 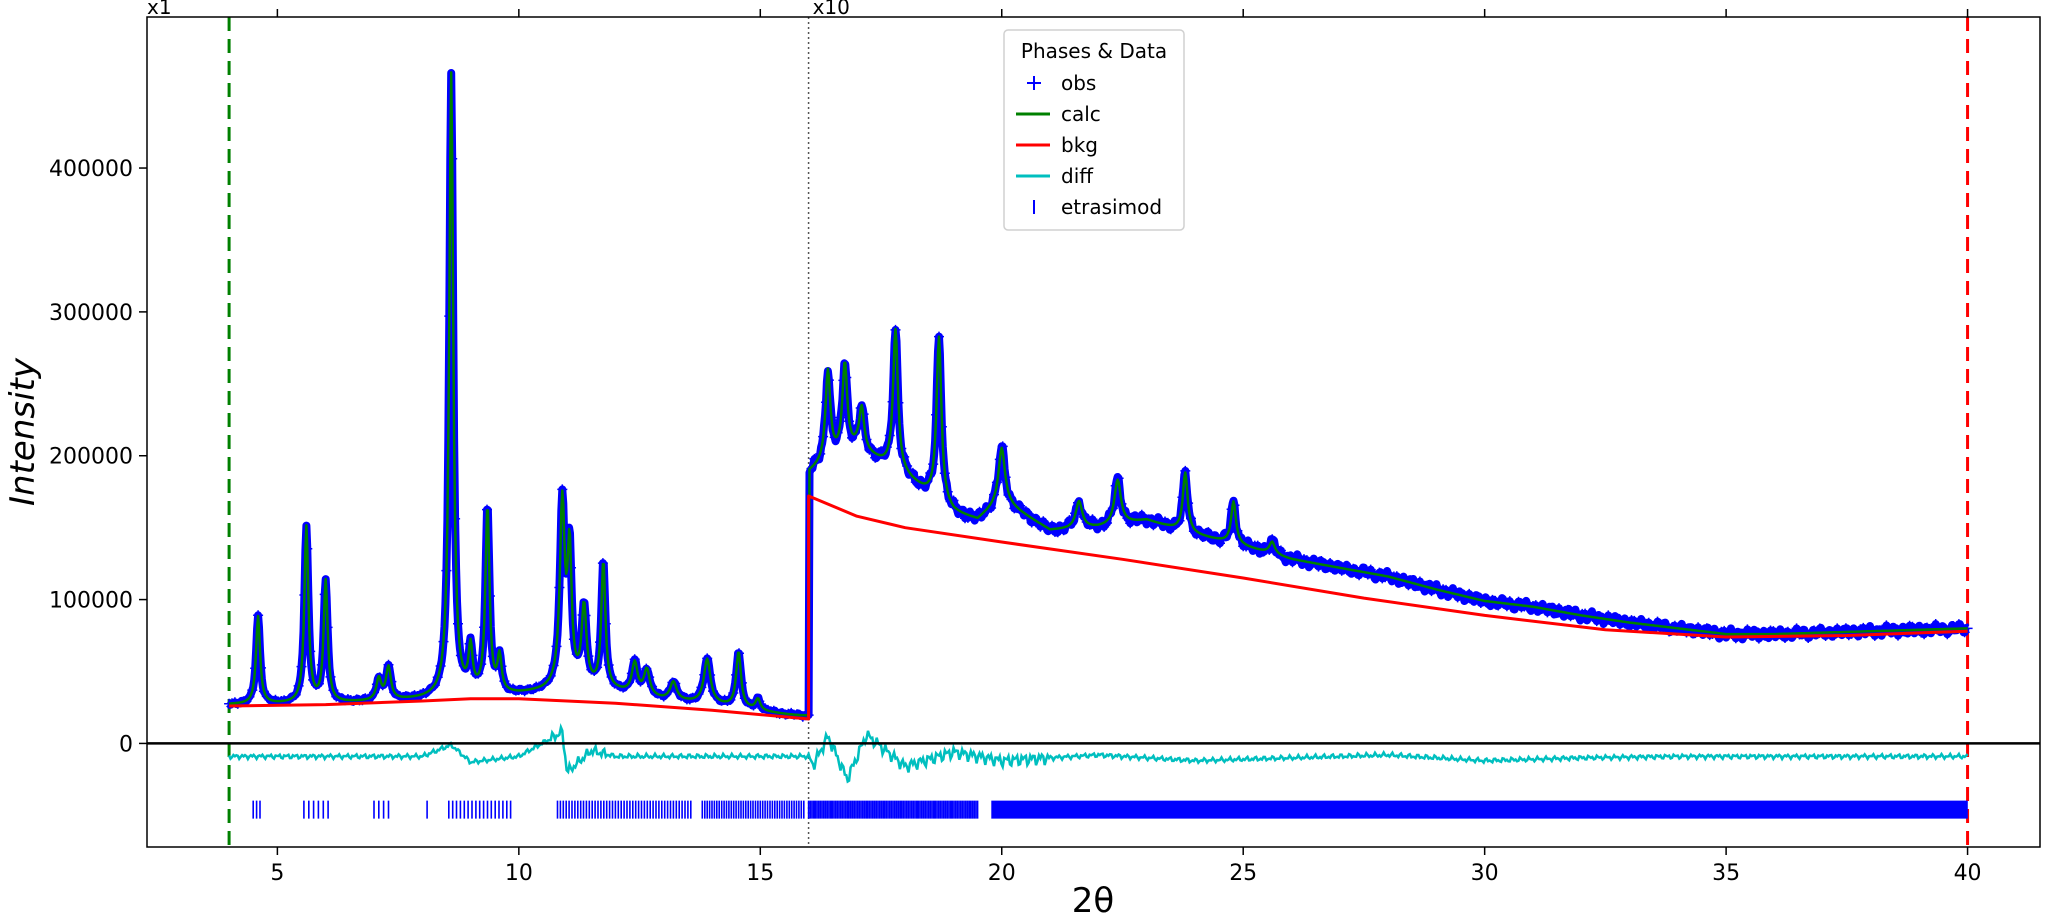 I want to click on legend-etrasimod-label: etrasimod, so click(x=1111, y=207).